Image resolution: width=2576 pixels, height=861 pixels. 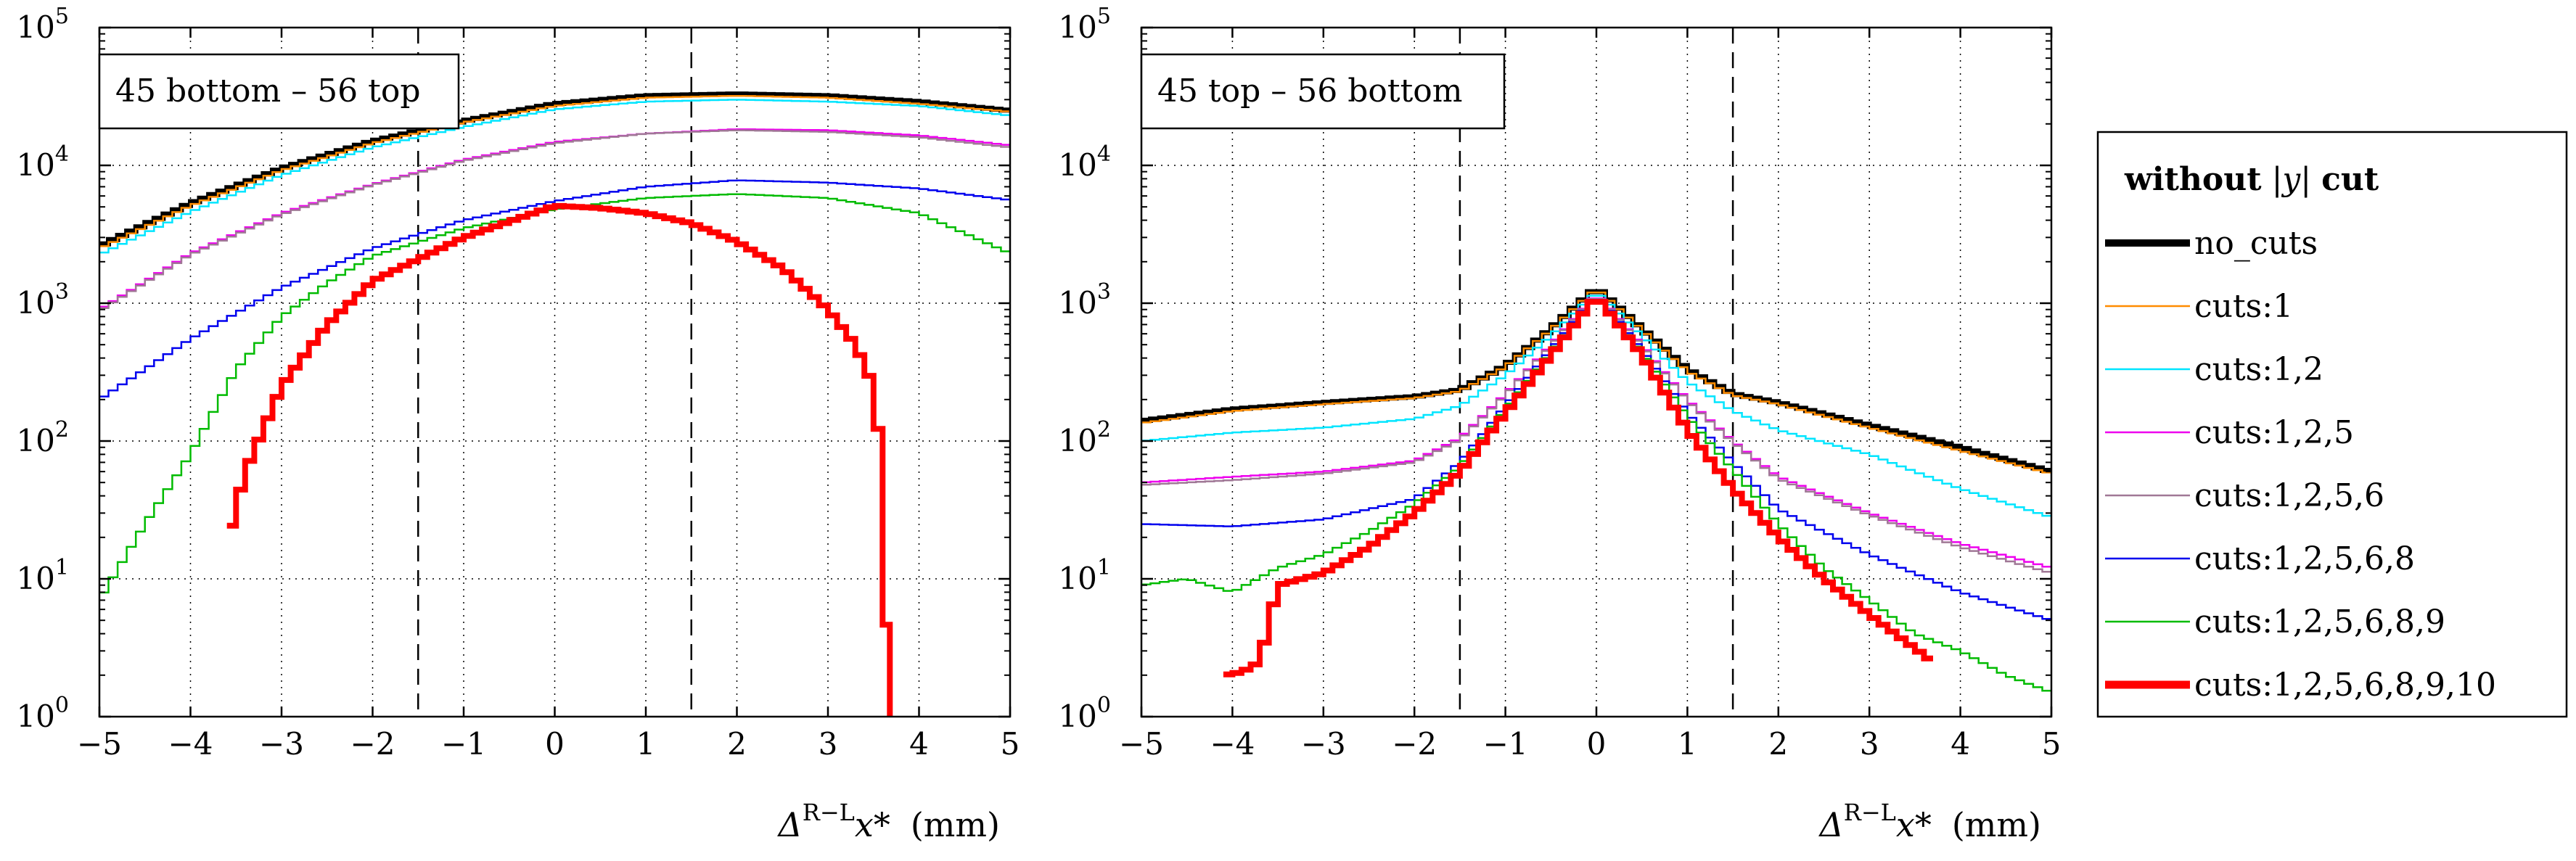 What do you see at coordinates (2243, 306) in the screenshot?
I see `legend-label: cuts:1` at bounding box center [2243, 306].